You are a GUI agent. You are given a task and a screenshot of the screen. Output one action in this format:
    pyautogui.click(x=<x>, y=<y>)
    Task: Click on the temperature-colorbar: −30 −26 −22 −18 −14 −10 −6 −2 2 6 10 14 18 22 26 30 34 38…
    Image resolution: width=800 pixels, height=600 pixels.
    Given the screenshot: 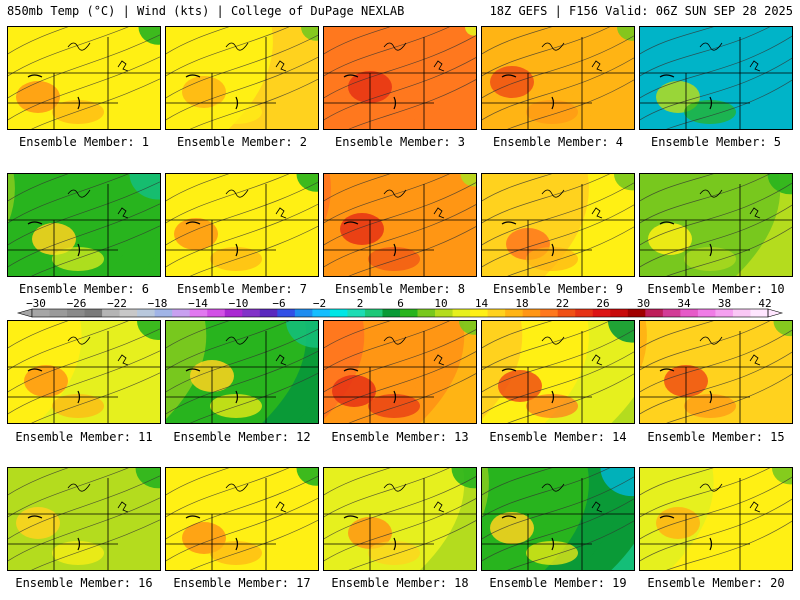 What is the action you would take?
    pyautogui.click(x=400, y=307)
    